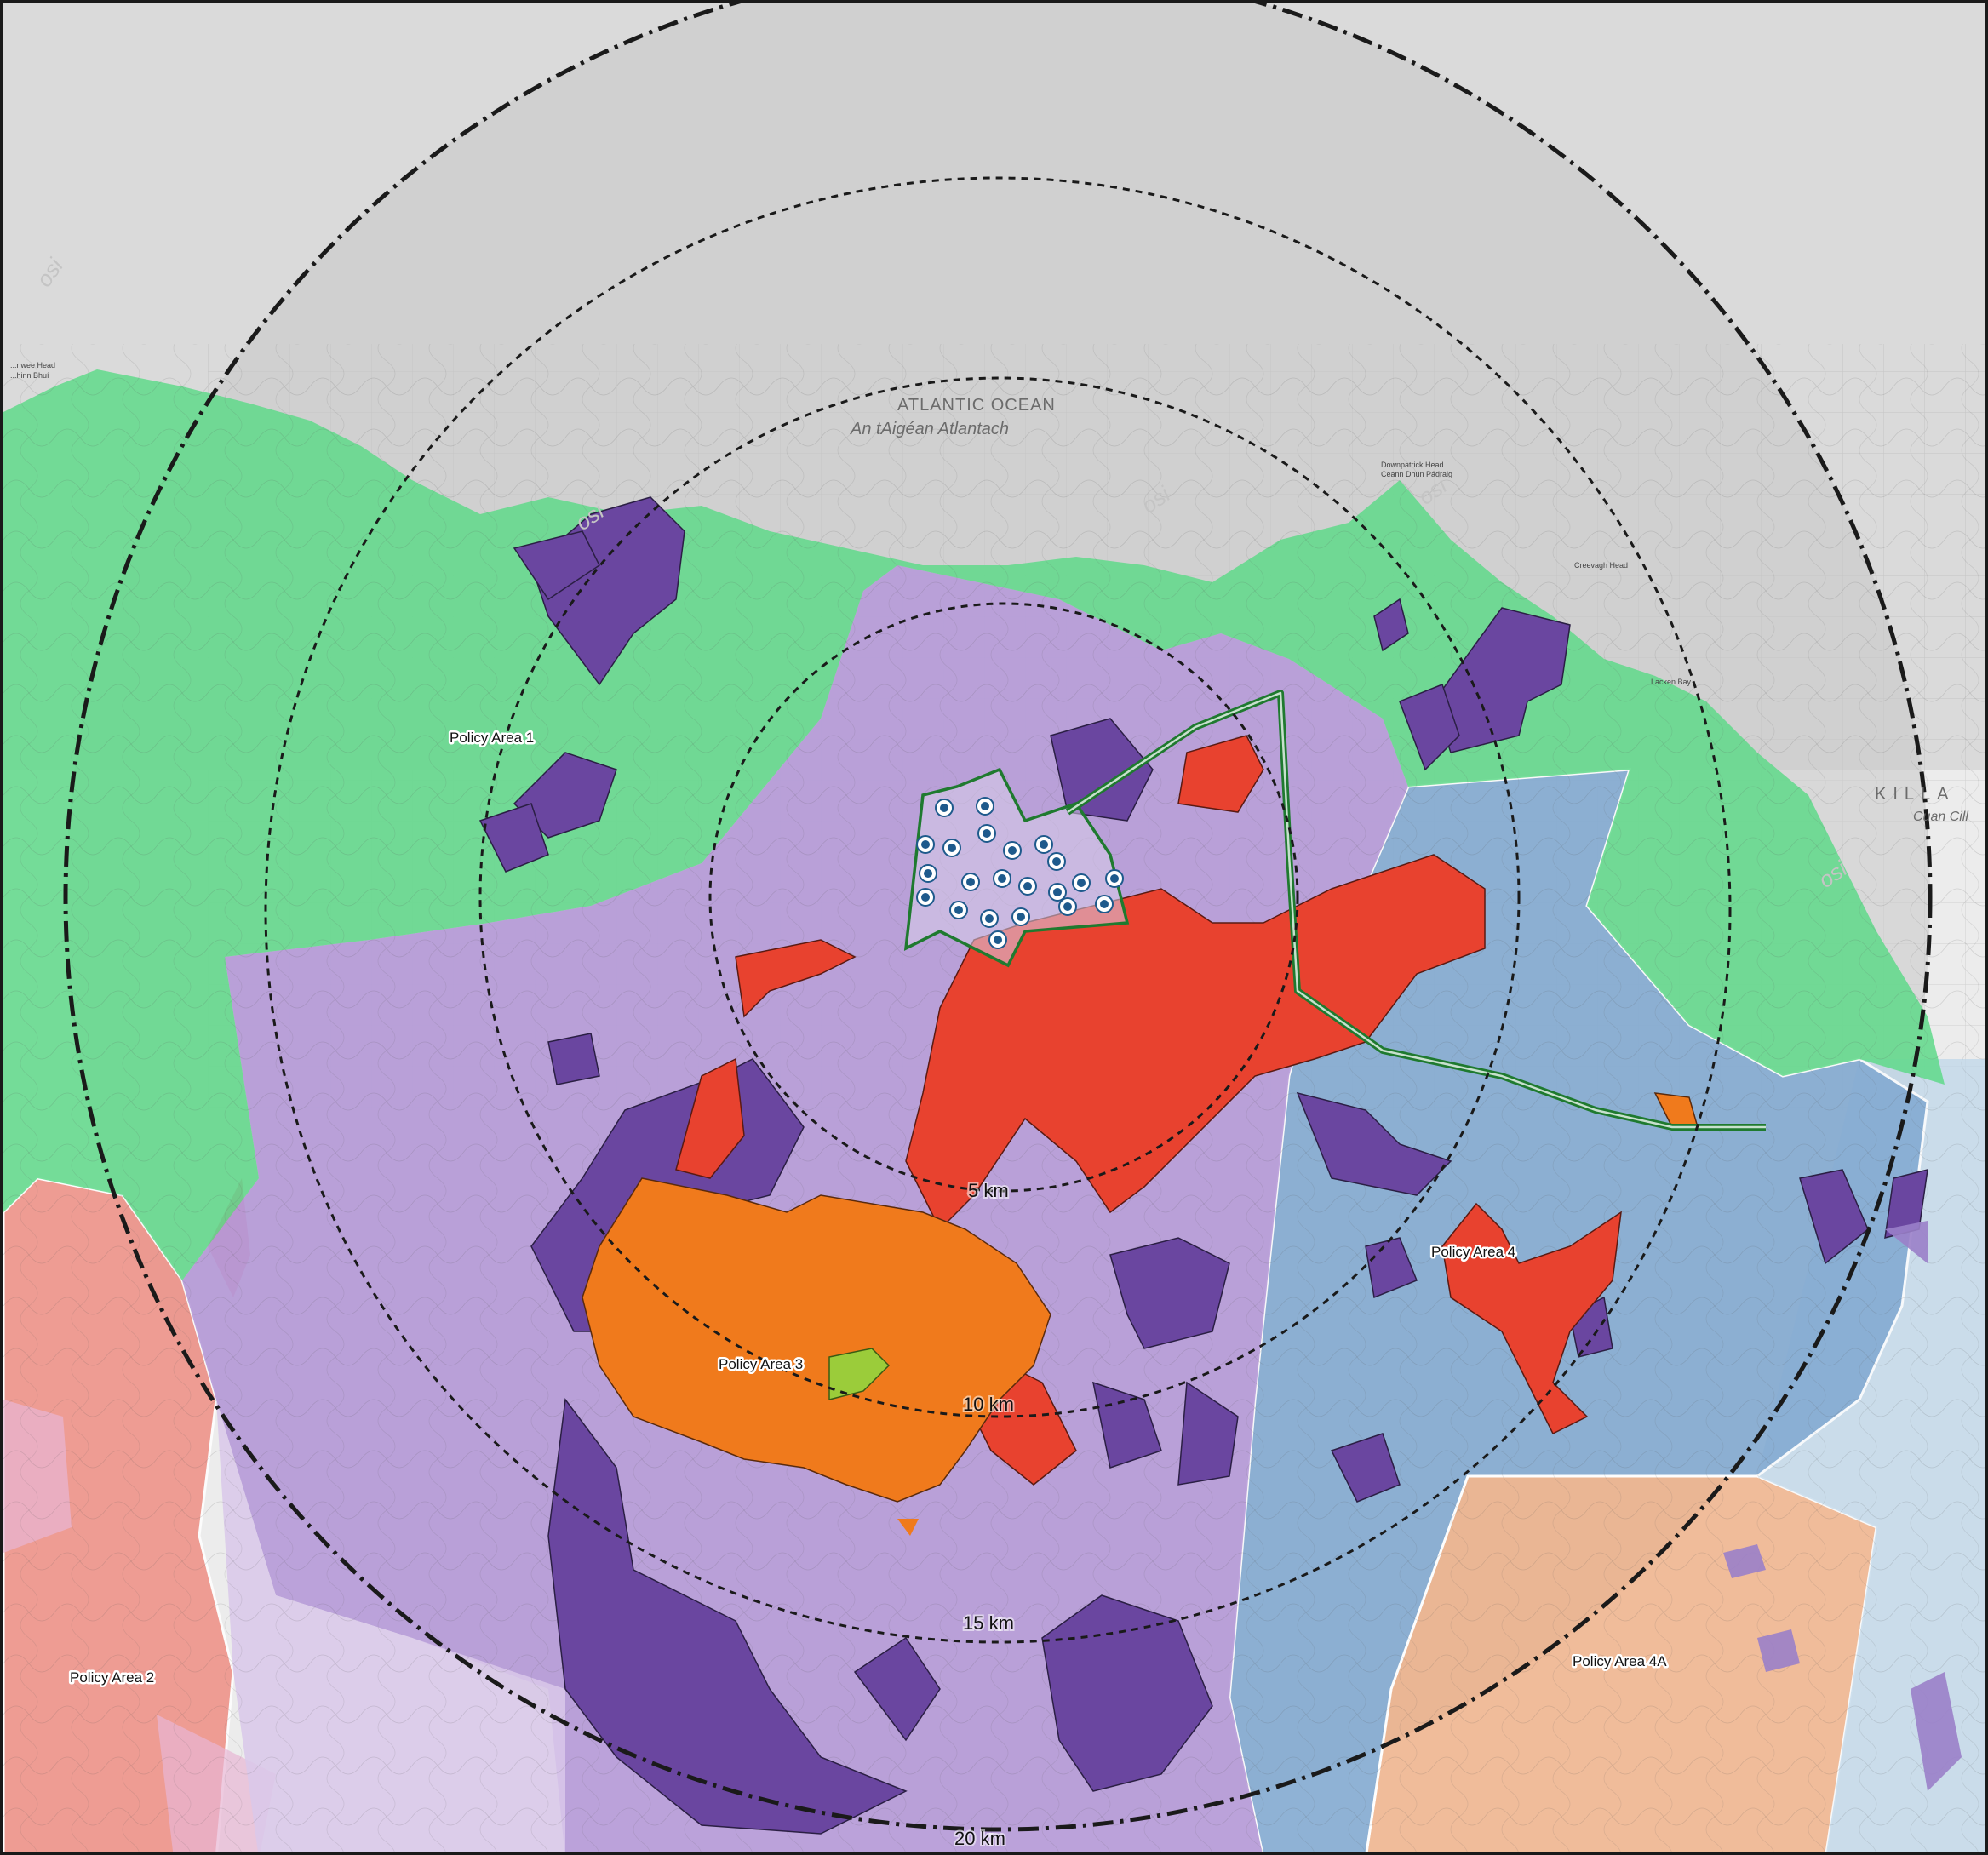 This screenshot has height=1855, width=1988. What do you see at coordinates (988, 1623) in the screenshot?
I see `ring-label-15km: 15 km` at bounding box center [988, 1623].